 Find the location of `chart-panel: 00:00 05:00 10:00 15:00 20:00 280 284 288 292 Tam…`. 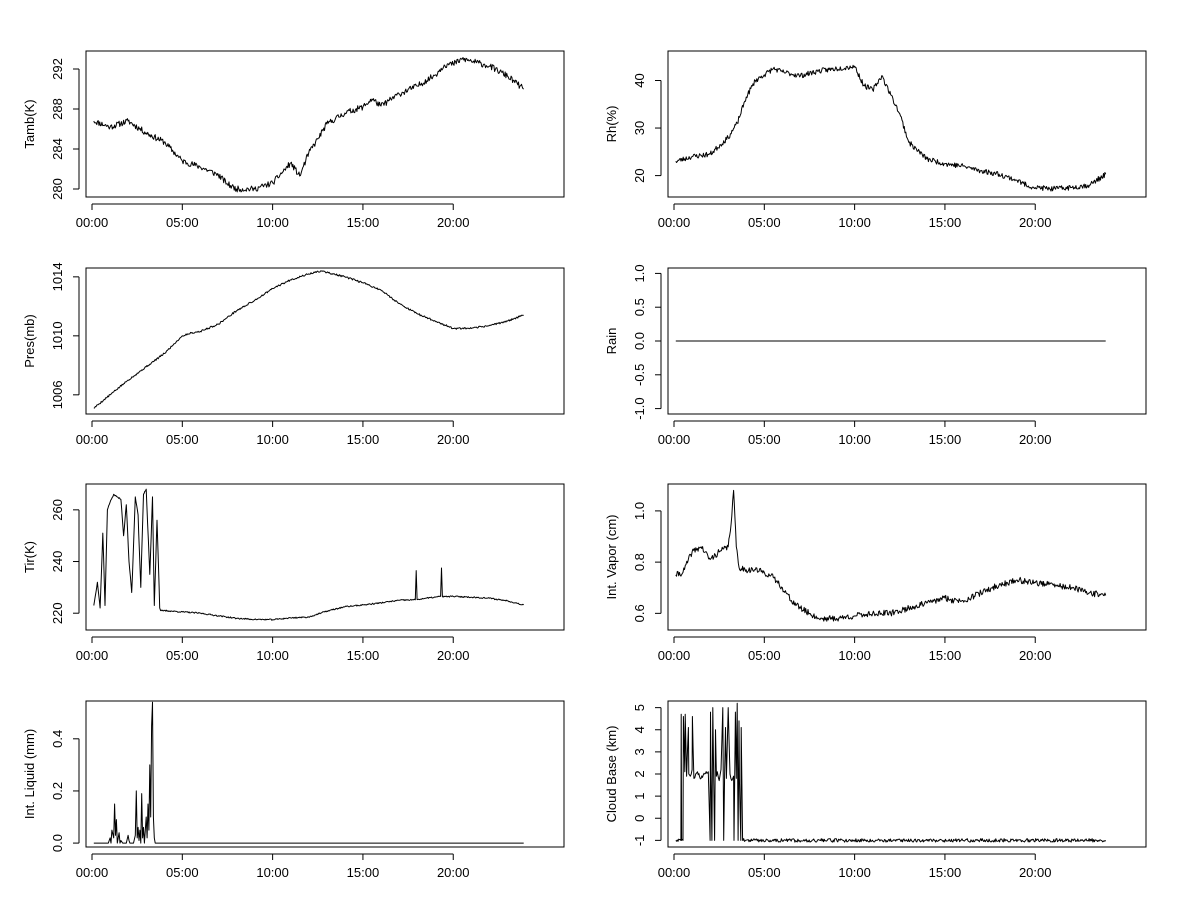

chart-panel: 00:00 05:00 10:00 15:00 20:00 280 284 288 292 Tam… is located at coordinates (293, 140).